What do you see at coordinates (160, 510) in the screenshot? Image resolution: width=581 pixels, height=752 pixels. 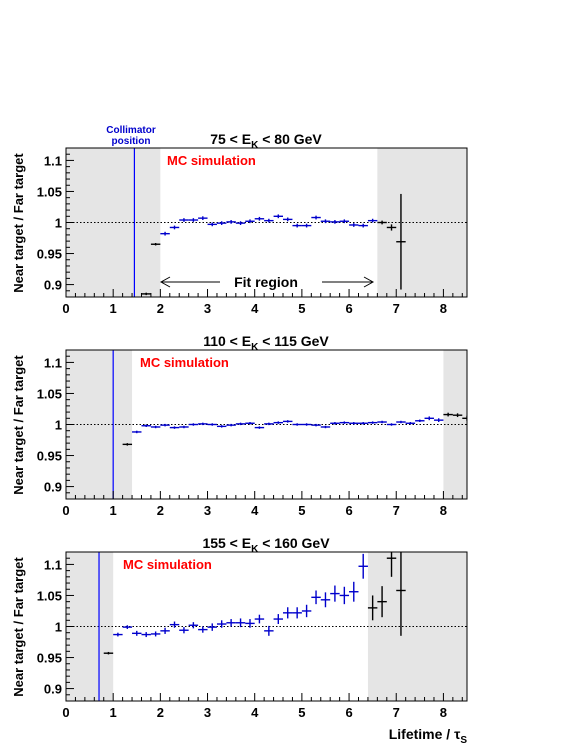 I see `x-tick-label: 2` at bounding box center [160, 510].